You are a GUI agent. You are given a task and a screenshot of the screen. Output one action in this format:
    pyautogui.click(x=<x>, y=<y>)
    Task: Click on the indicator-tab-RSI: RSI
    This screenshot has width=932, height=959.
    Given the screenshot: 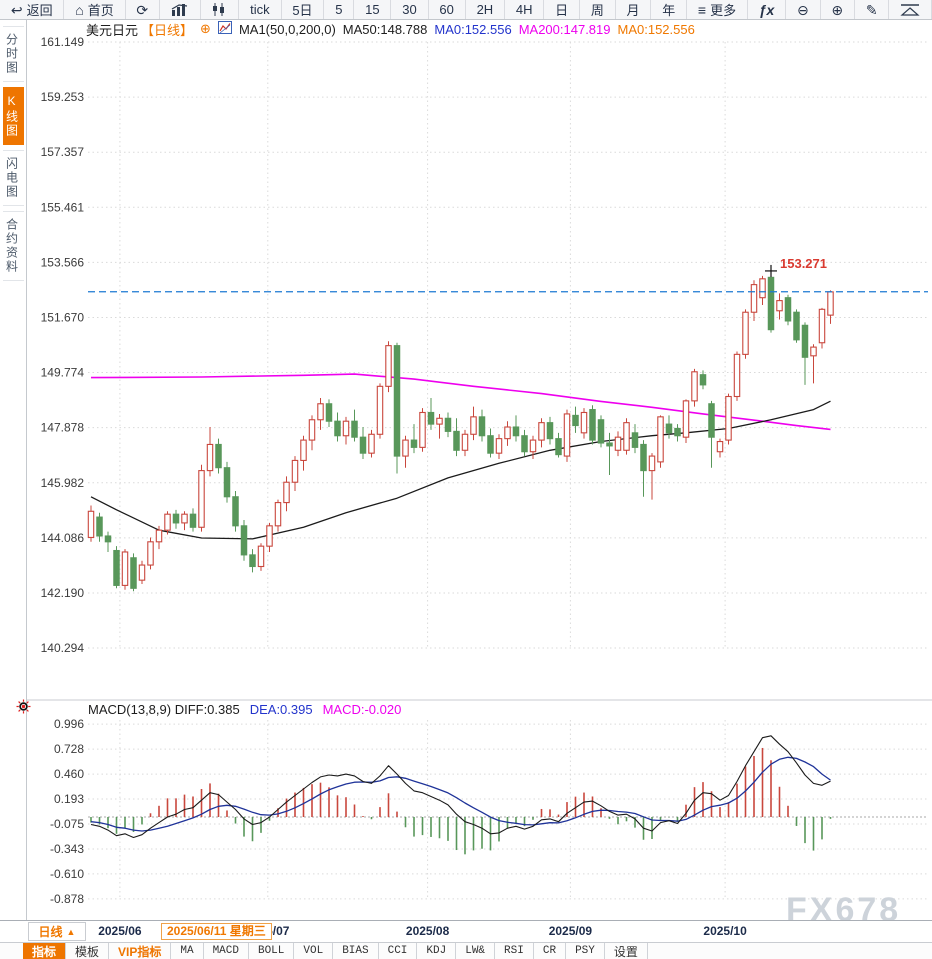 What is the action you would take?
    pyautogui.click(x=514, y=951)
    